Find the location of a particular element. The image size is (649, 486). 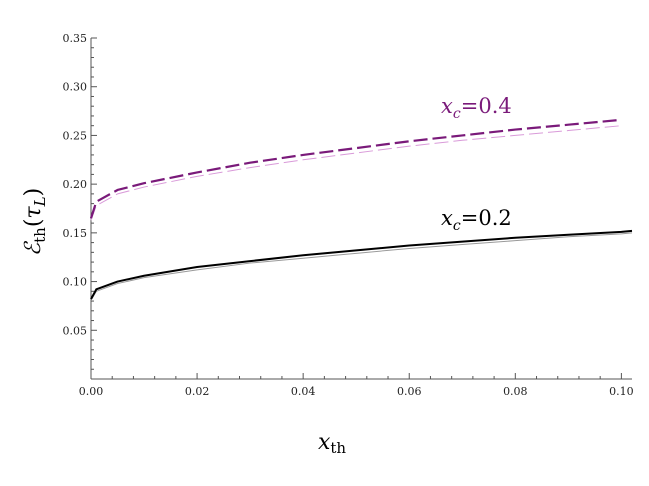

x-tick-label: 0.02 is located at coordinates (197, 391).